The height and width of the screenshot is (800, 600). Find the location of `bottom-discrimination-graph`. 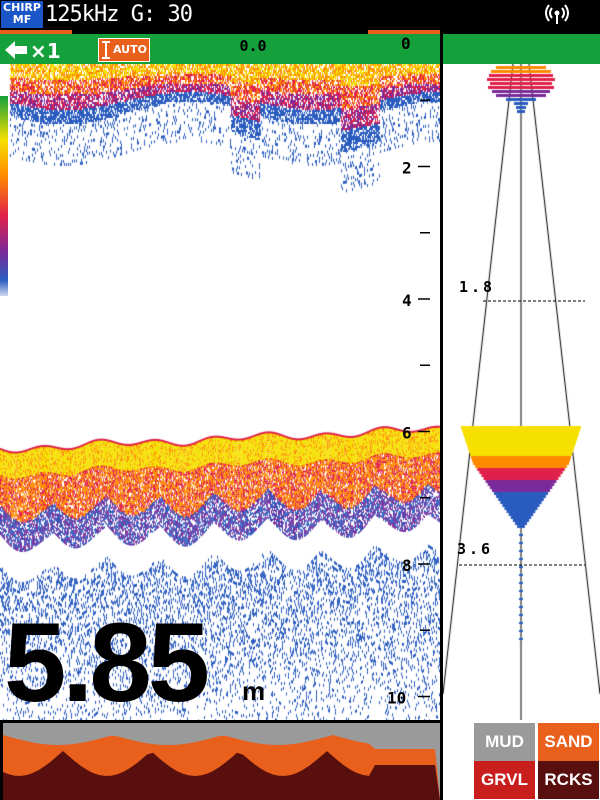

bottom-discrimination-graph is located at coordinates (221, 761).